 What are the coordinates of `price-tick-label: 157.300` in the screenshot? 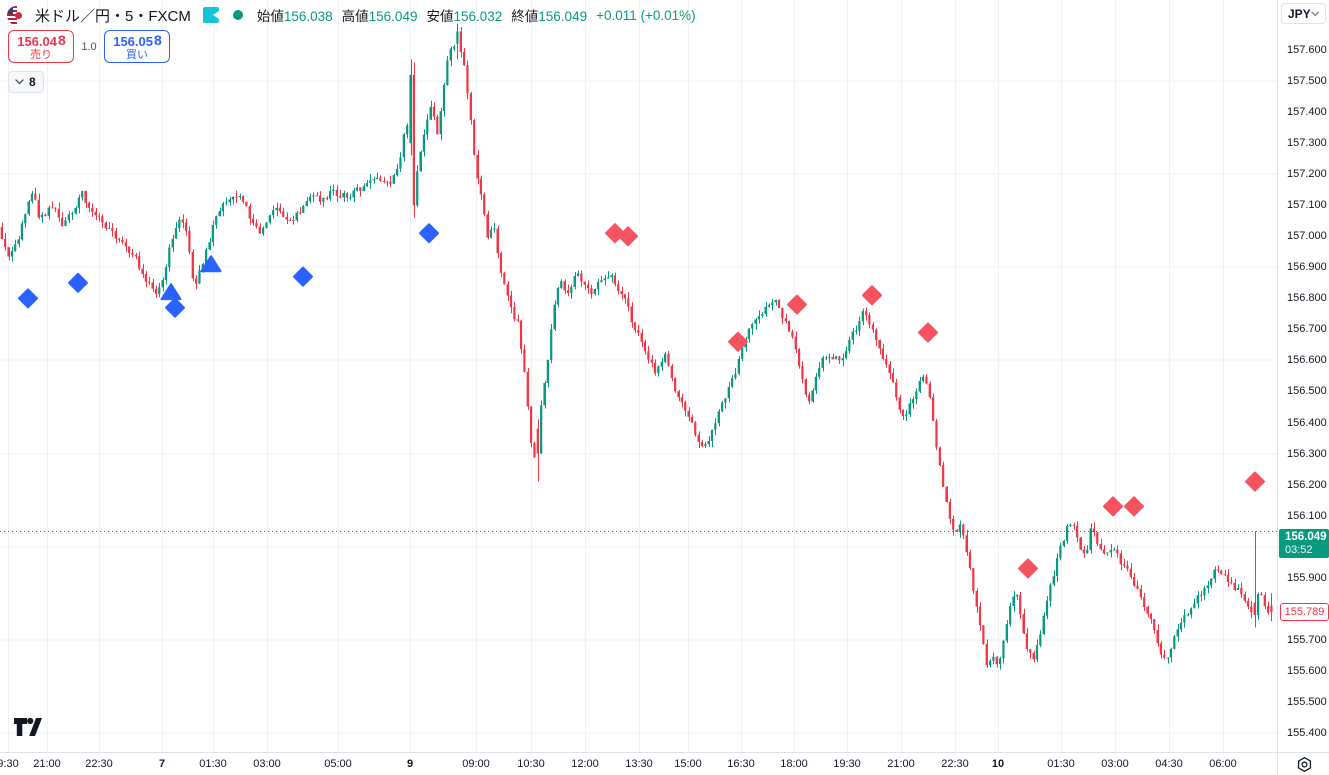 It's located at (1307, 143).